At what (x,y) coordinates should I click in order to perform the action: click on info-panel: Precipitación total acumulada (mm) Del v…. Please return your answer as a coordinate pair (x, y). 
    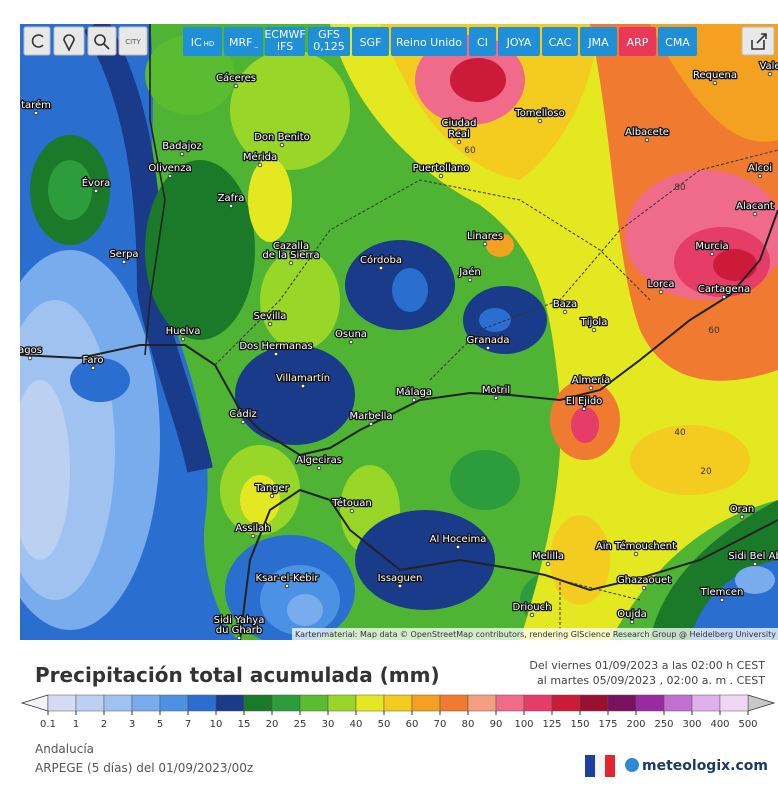
    Looking at the image, I should click on (398, 718).